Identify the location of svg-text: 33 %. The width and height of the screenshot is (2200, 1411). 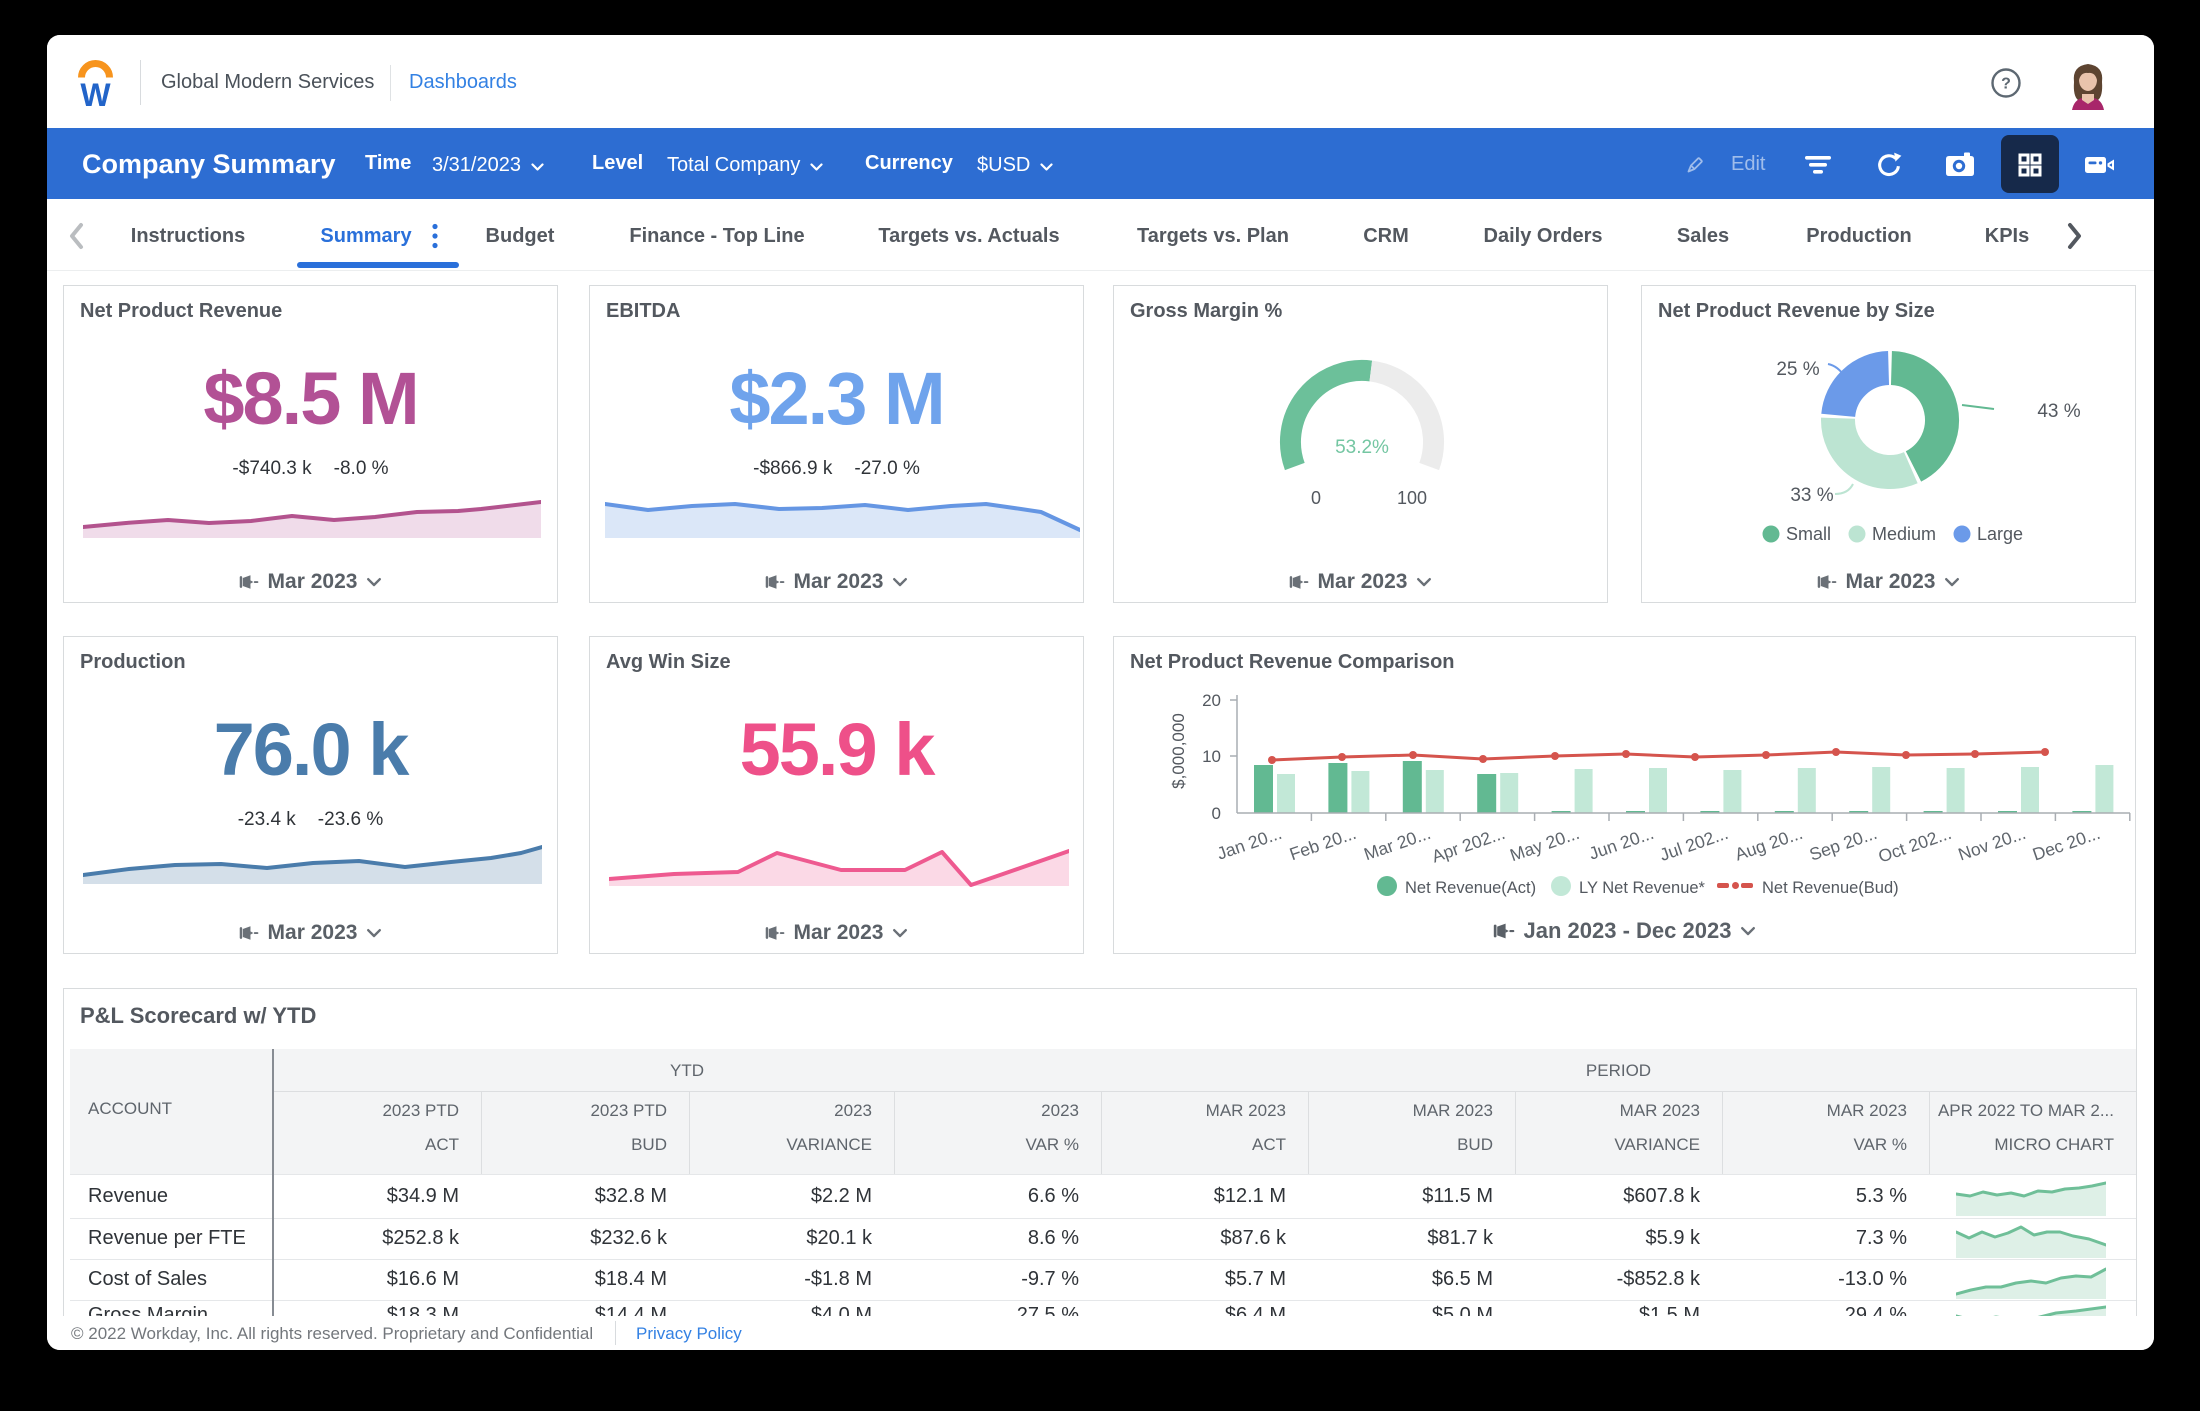
(1811, 495).